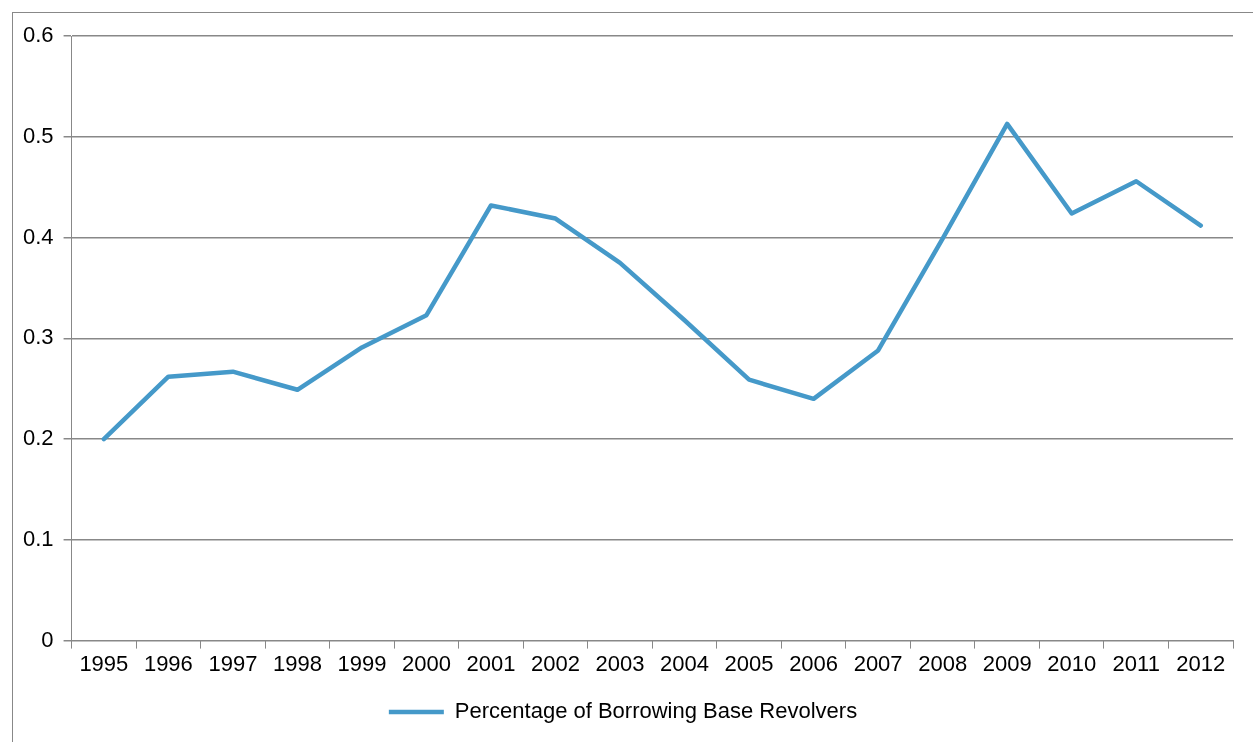  I want to click on y-tick-label: 0.4, so click(38, 236).